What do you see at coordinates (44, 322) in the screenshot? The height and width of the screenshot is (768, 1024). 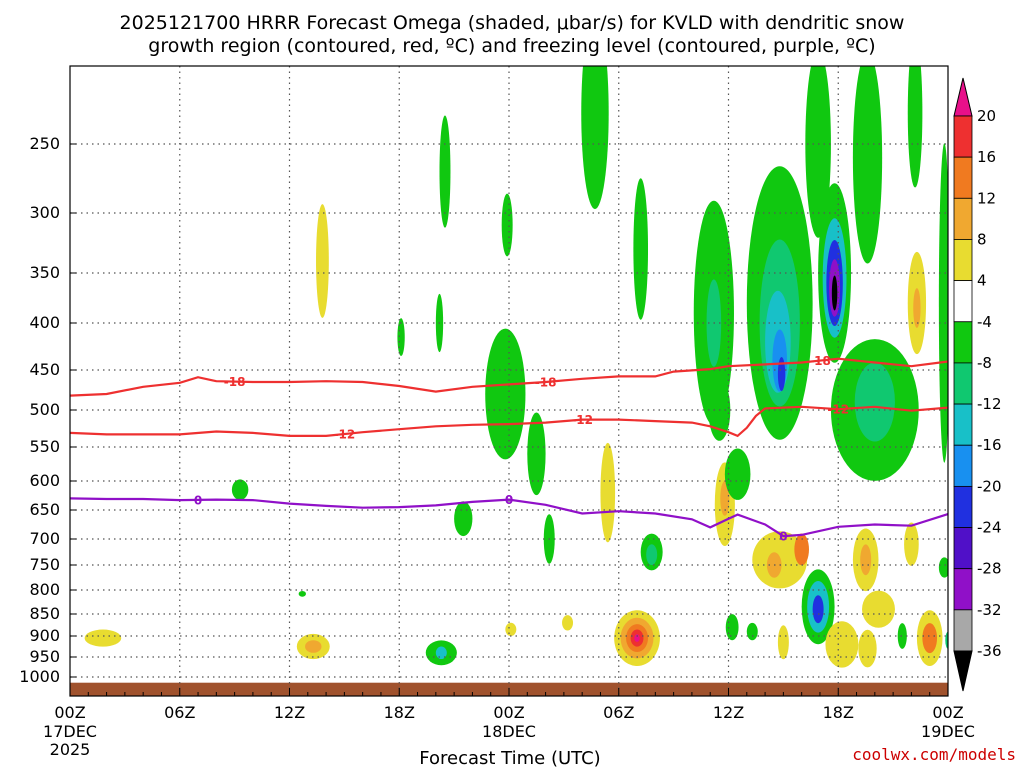 I see `y-tick-label: 400` at bounding box center [44, 322].